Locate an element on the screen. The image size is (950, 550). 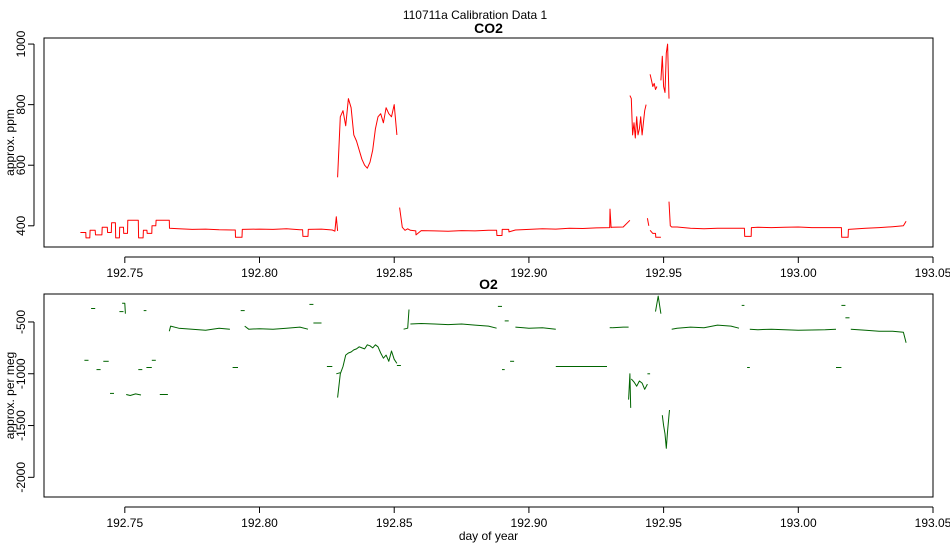
co2-y-tick-label: 600 is located at coordinates (21, 165).